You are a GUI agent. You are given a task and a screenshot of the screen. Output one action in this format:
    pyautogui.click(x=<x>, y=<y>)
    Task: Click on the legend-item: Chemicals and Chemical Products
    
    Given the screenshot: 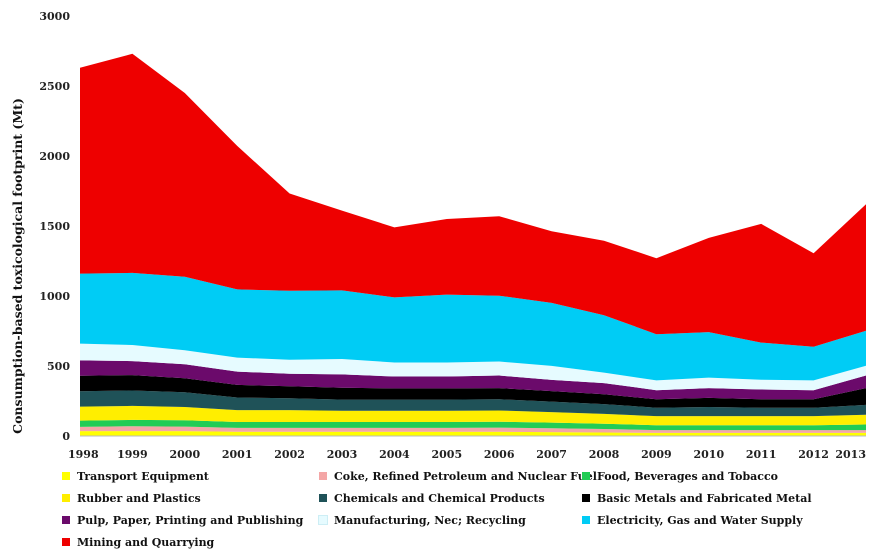 What is the action you would take?
    pyautogui.click(x=432, y=498)
    